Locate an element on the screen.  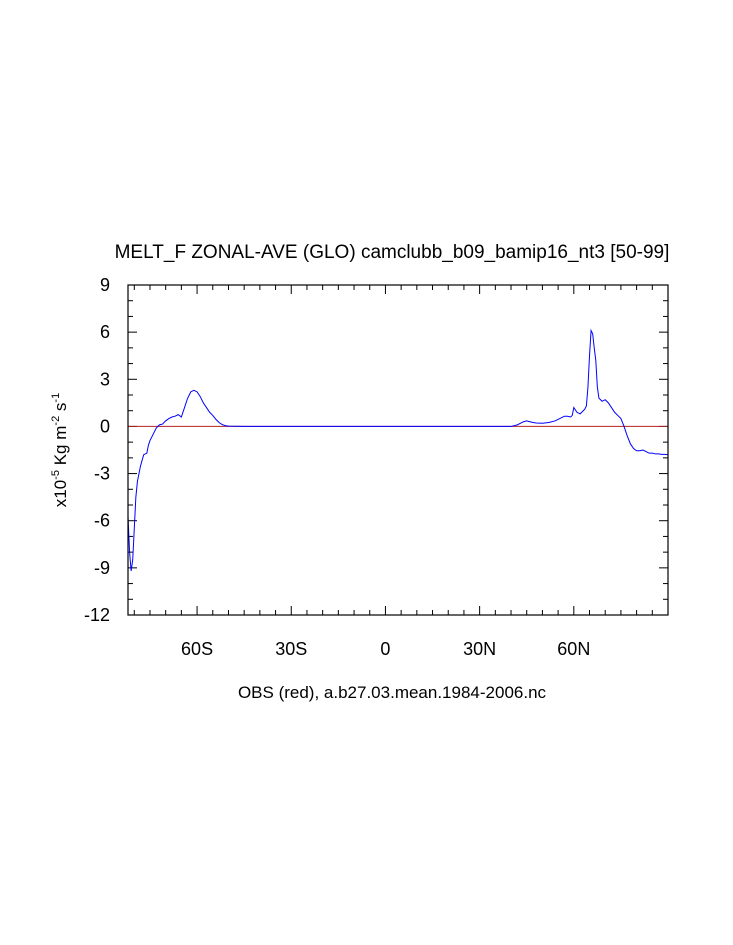
x-tick-label: 60S is located at coordinates (197, 649).